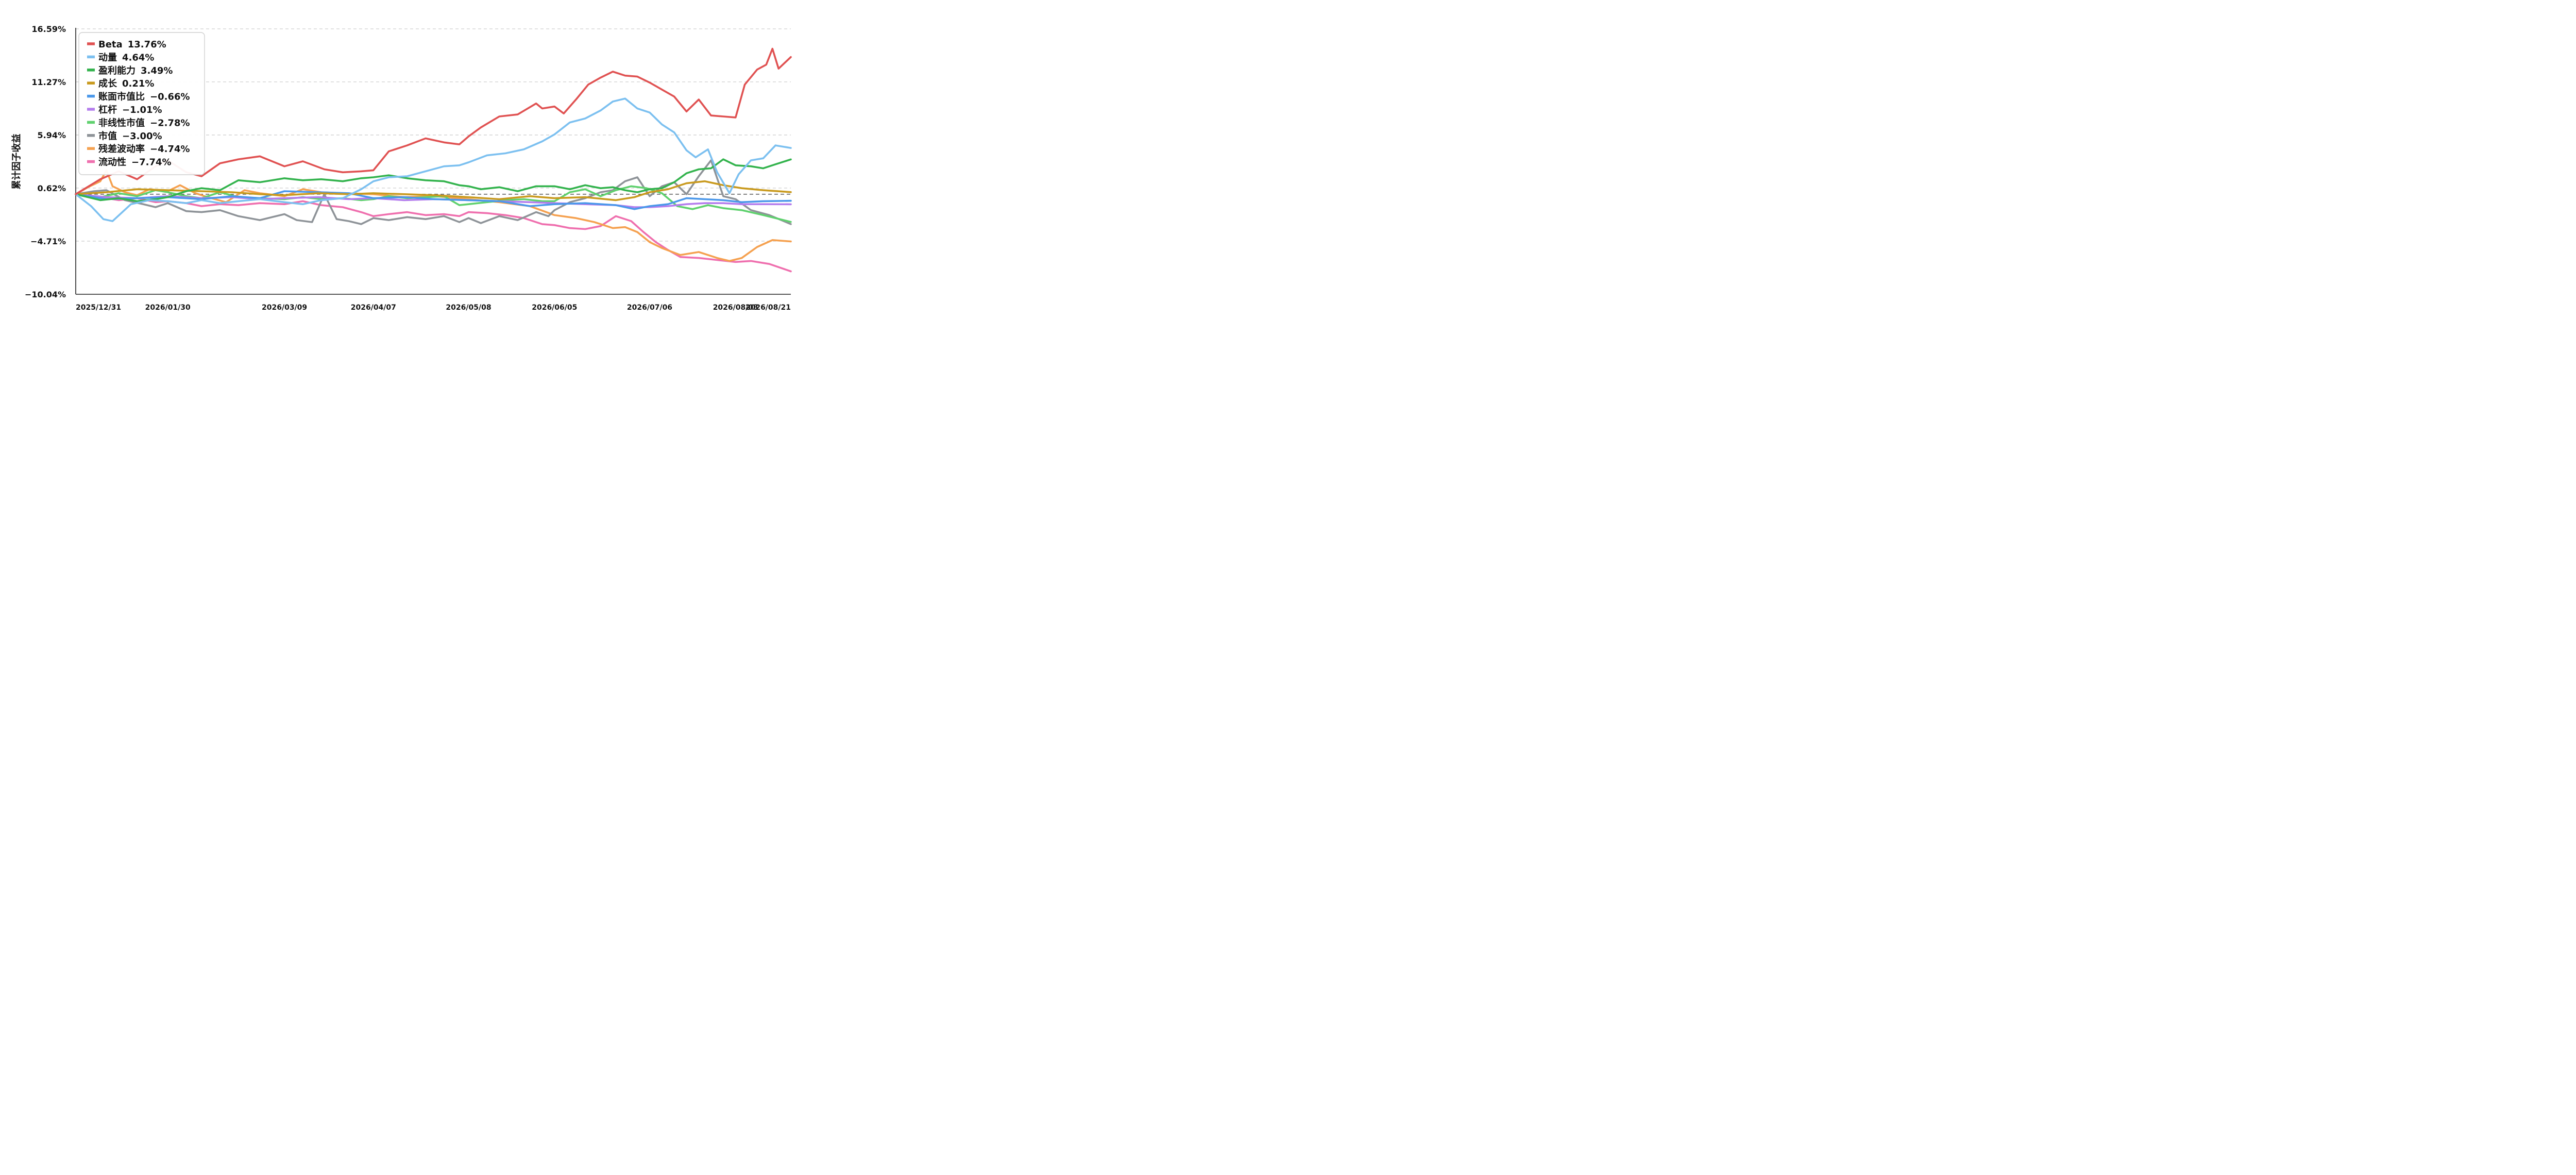 This screenshot has width=2576, height=1175. I want to click on legend-label: 非线性市值 −2.78%, so click(144, 122).